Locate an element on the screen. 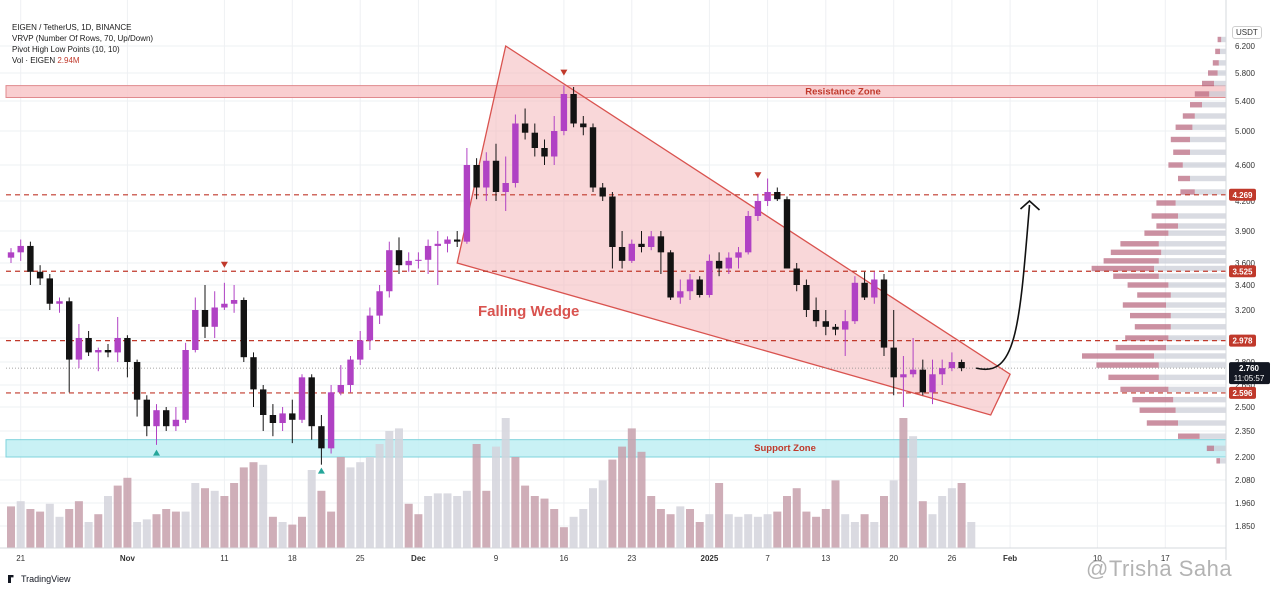 The height and width of the screenshot is (592, 1280). legend-volume-value: 2.94M is located at coordinates (68, 60).